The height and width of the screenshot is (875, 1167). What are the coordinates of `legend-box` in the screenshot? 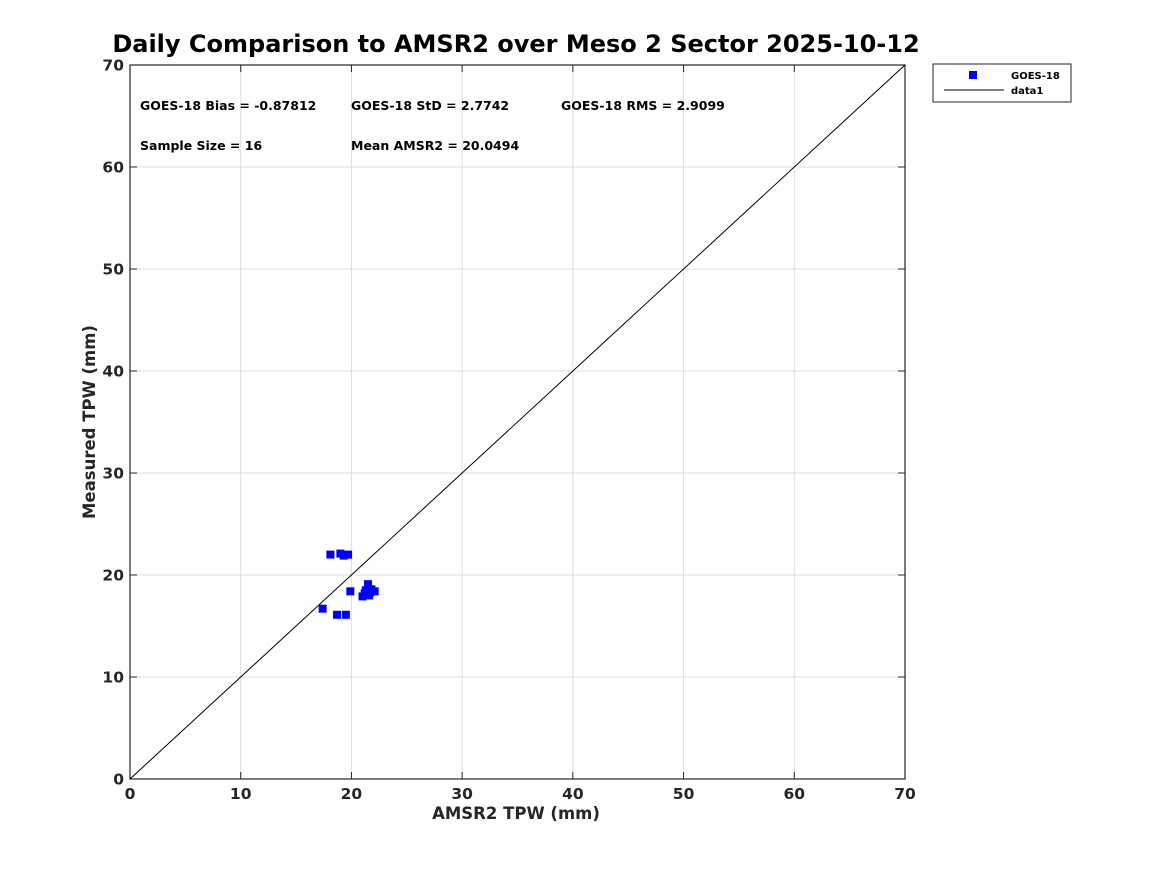 It's located at (1002, 83).